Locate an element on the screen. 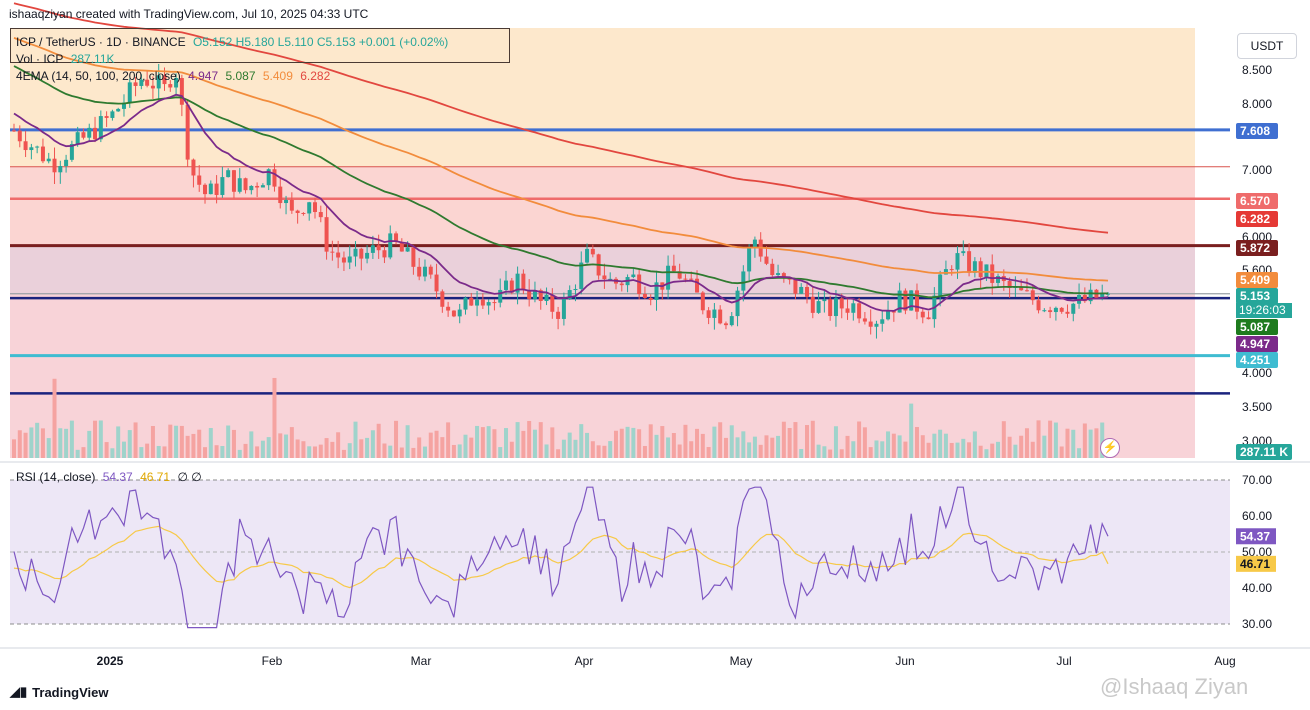  lightning-icon: ⚡ is located at coordinates (1110, 448).